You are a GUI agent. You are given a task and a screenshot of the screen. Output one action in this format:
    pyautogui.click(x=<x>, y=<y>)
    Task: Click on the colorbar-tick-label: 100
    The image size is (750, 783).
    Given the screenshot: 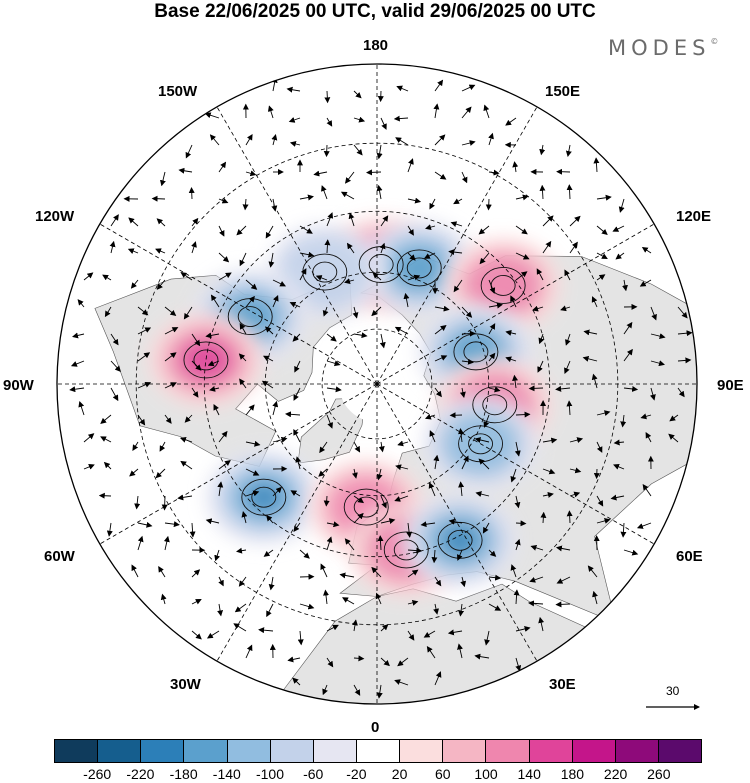 What is the action you would take?
    pyautogui.click(x=486, y=774)
    